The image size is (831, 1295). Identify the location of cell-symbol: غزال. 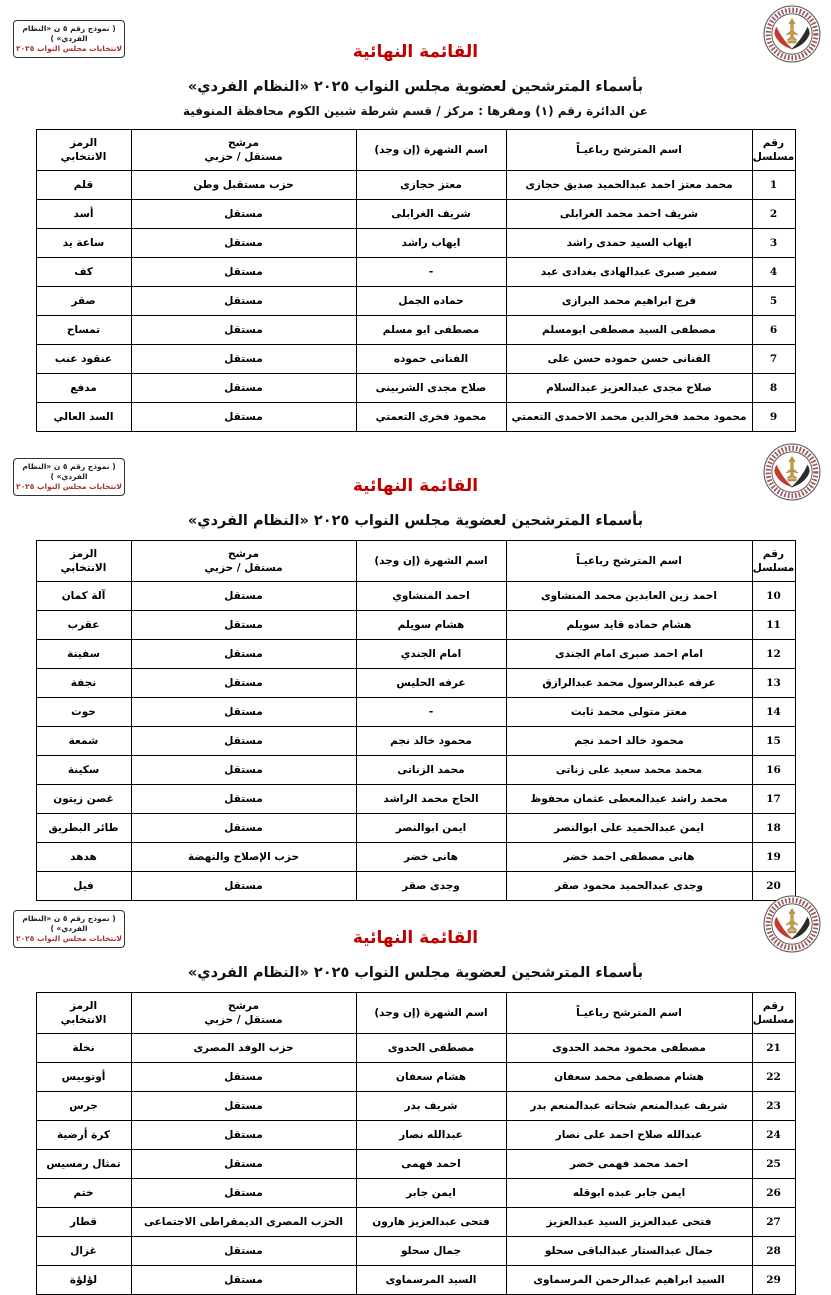
(83, 1251).